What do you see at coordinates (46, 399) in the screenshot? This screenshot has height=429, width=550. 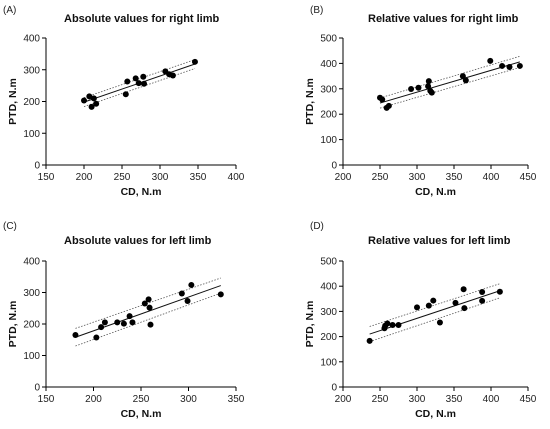 I see `x-tick-label: 150` at bounding box center [46, 399].